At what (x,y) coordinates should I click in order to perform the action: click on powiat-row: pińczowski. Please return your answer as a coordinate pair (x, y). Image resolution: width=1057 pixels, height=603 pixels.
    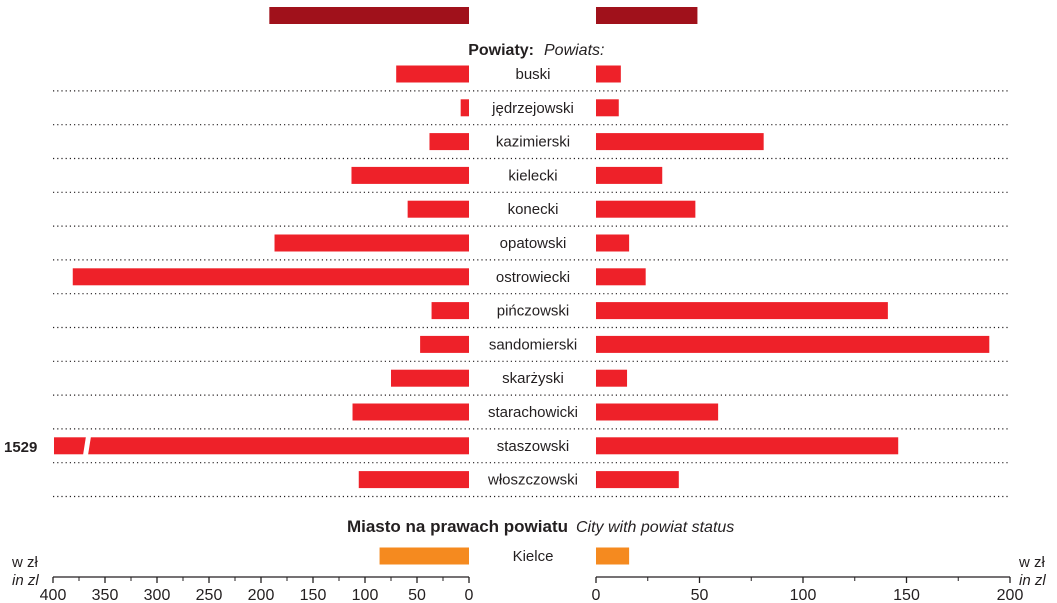
    Looking at the image, I should click on (659, 311).